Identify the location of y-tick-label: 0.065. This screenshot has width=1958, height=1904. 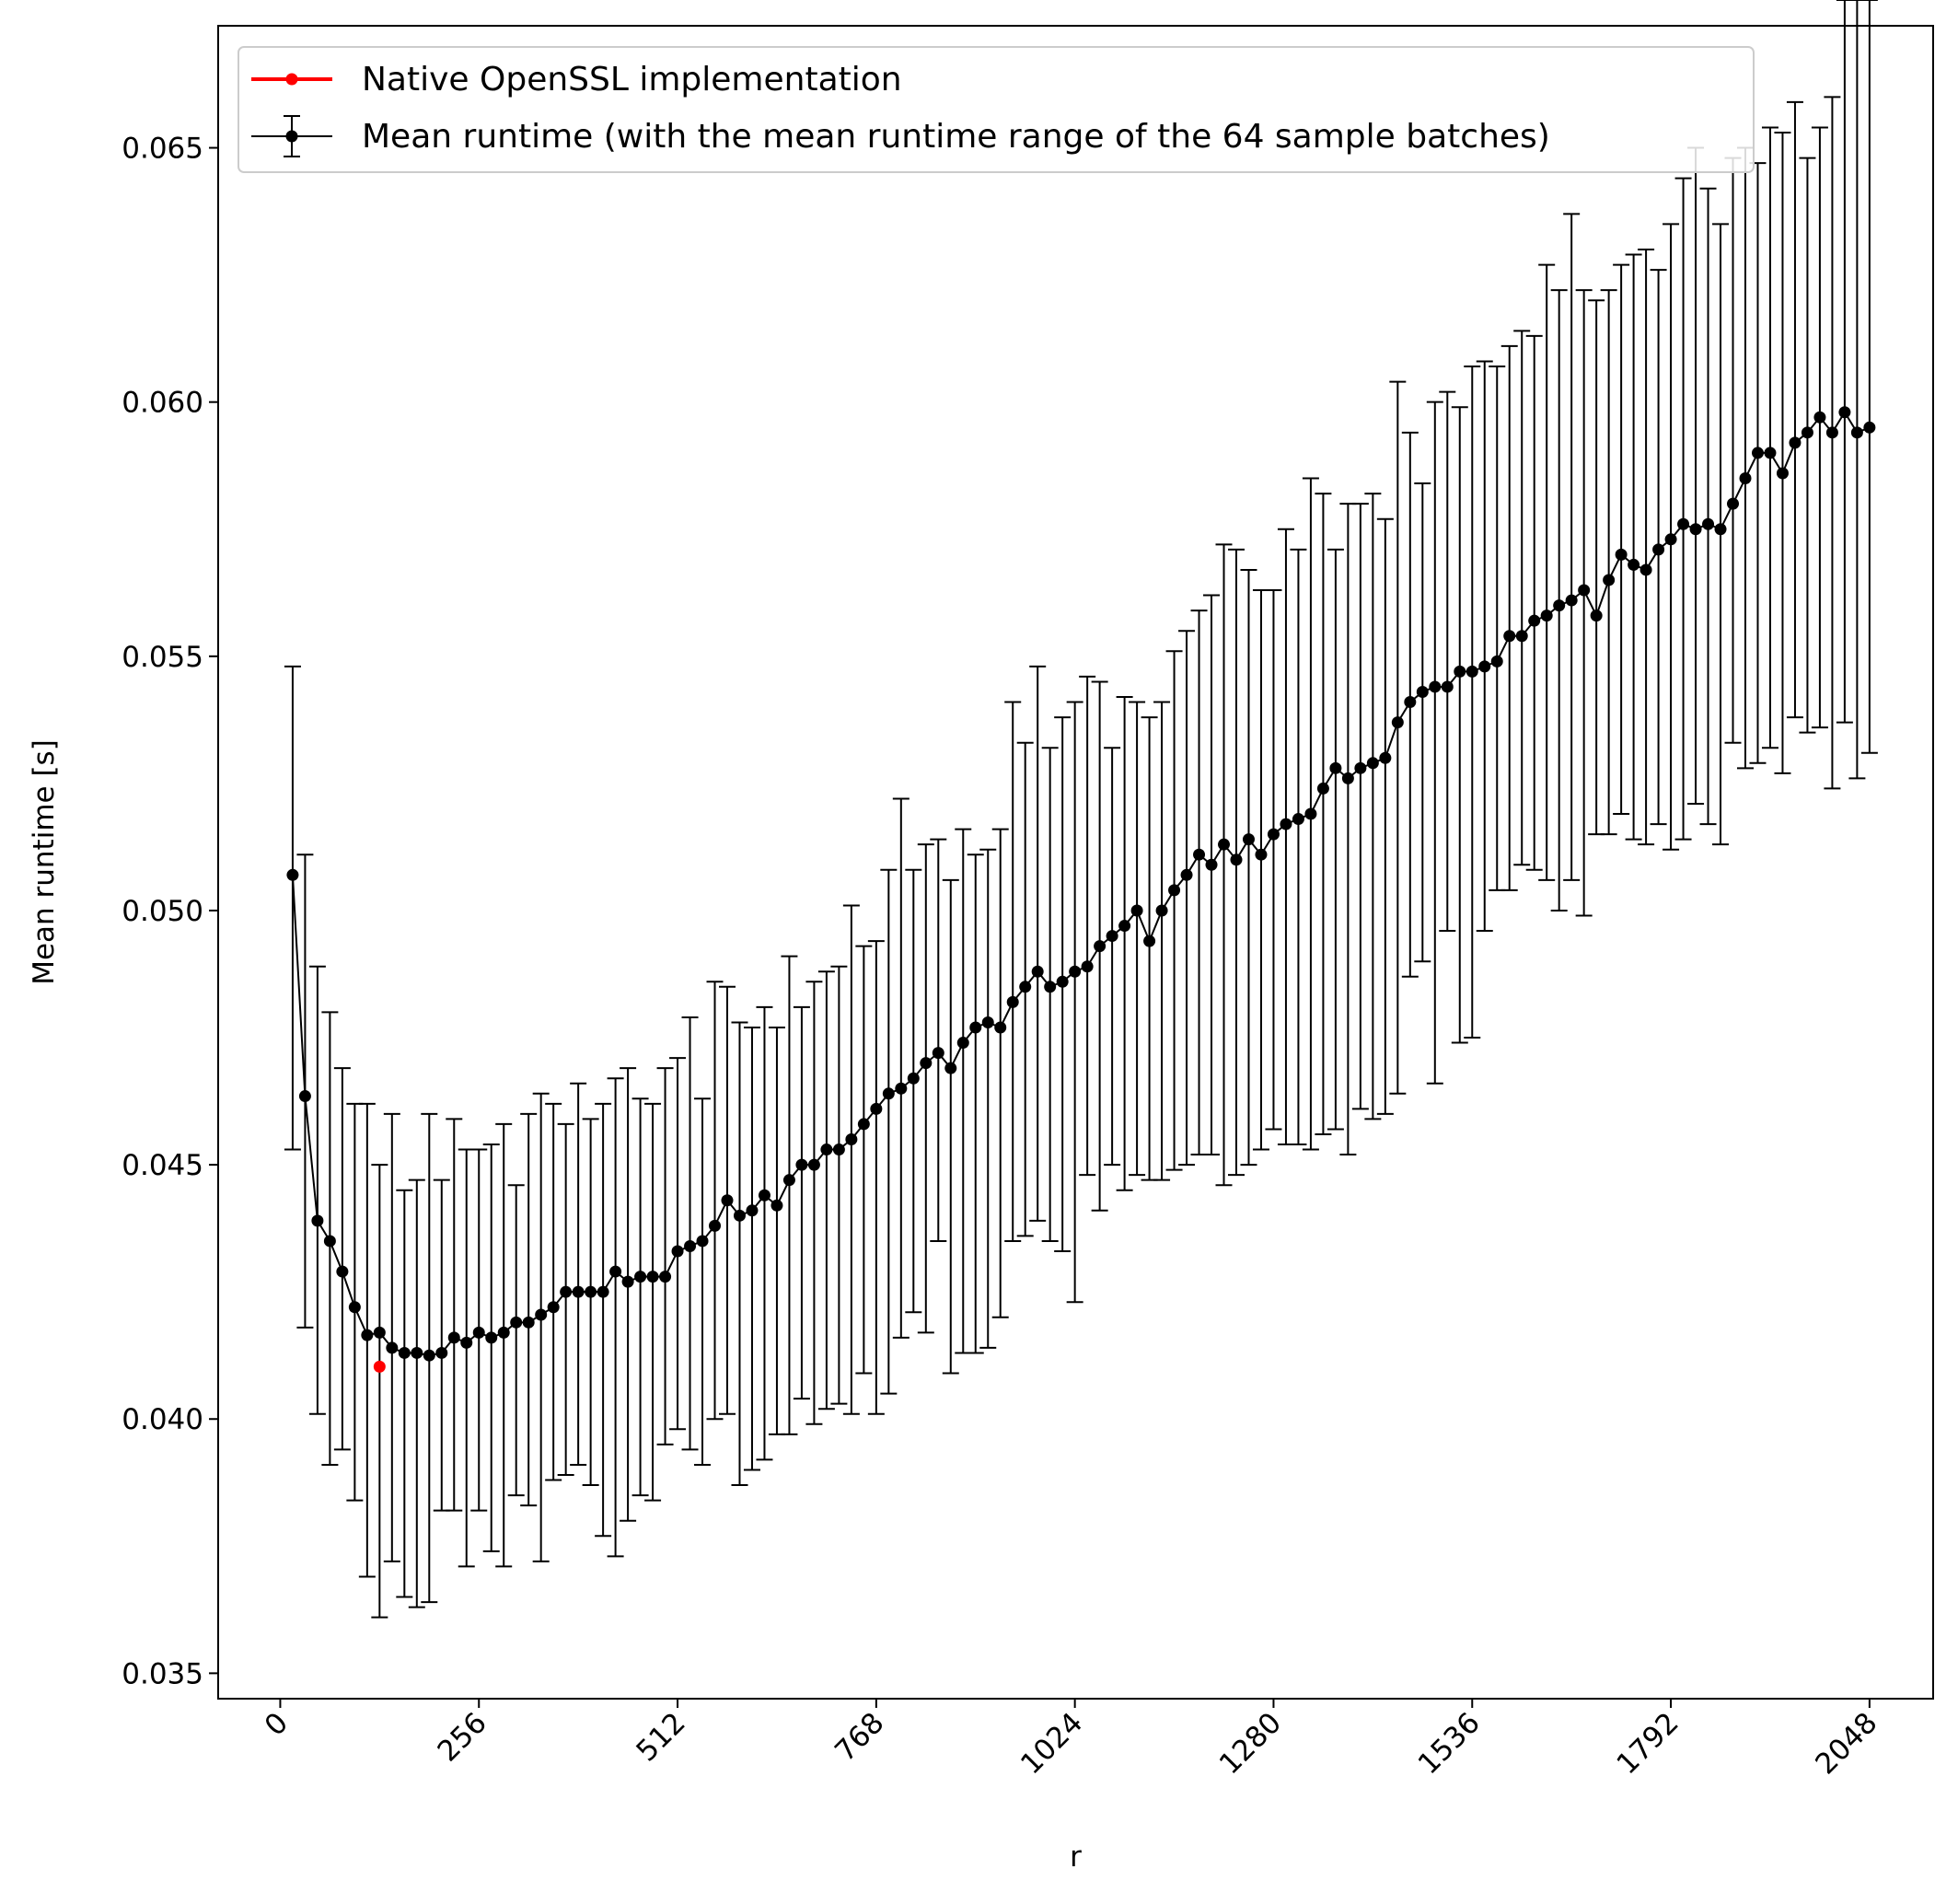
(162, 149).